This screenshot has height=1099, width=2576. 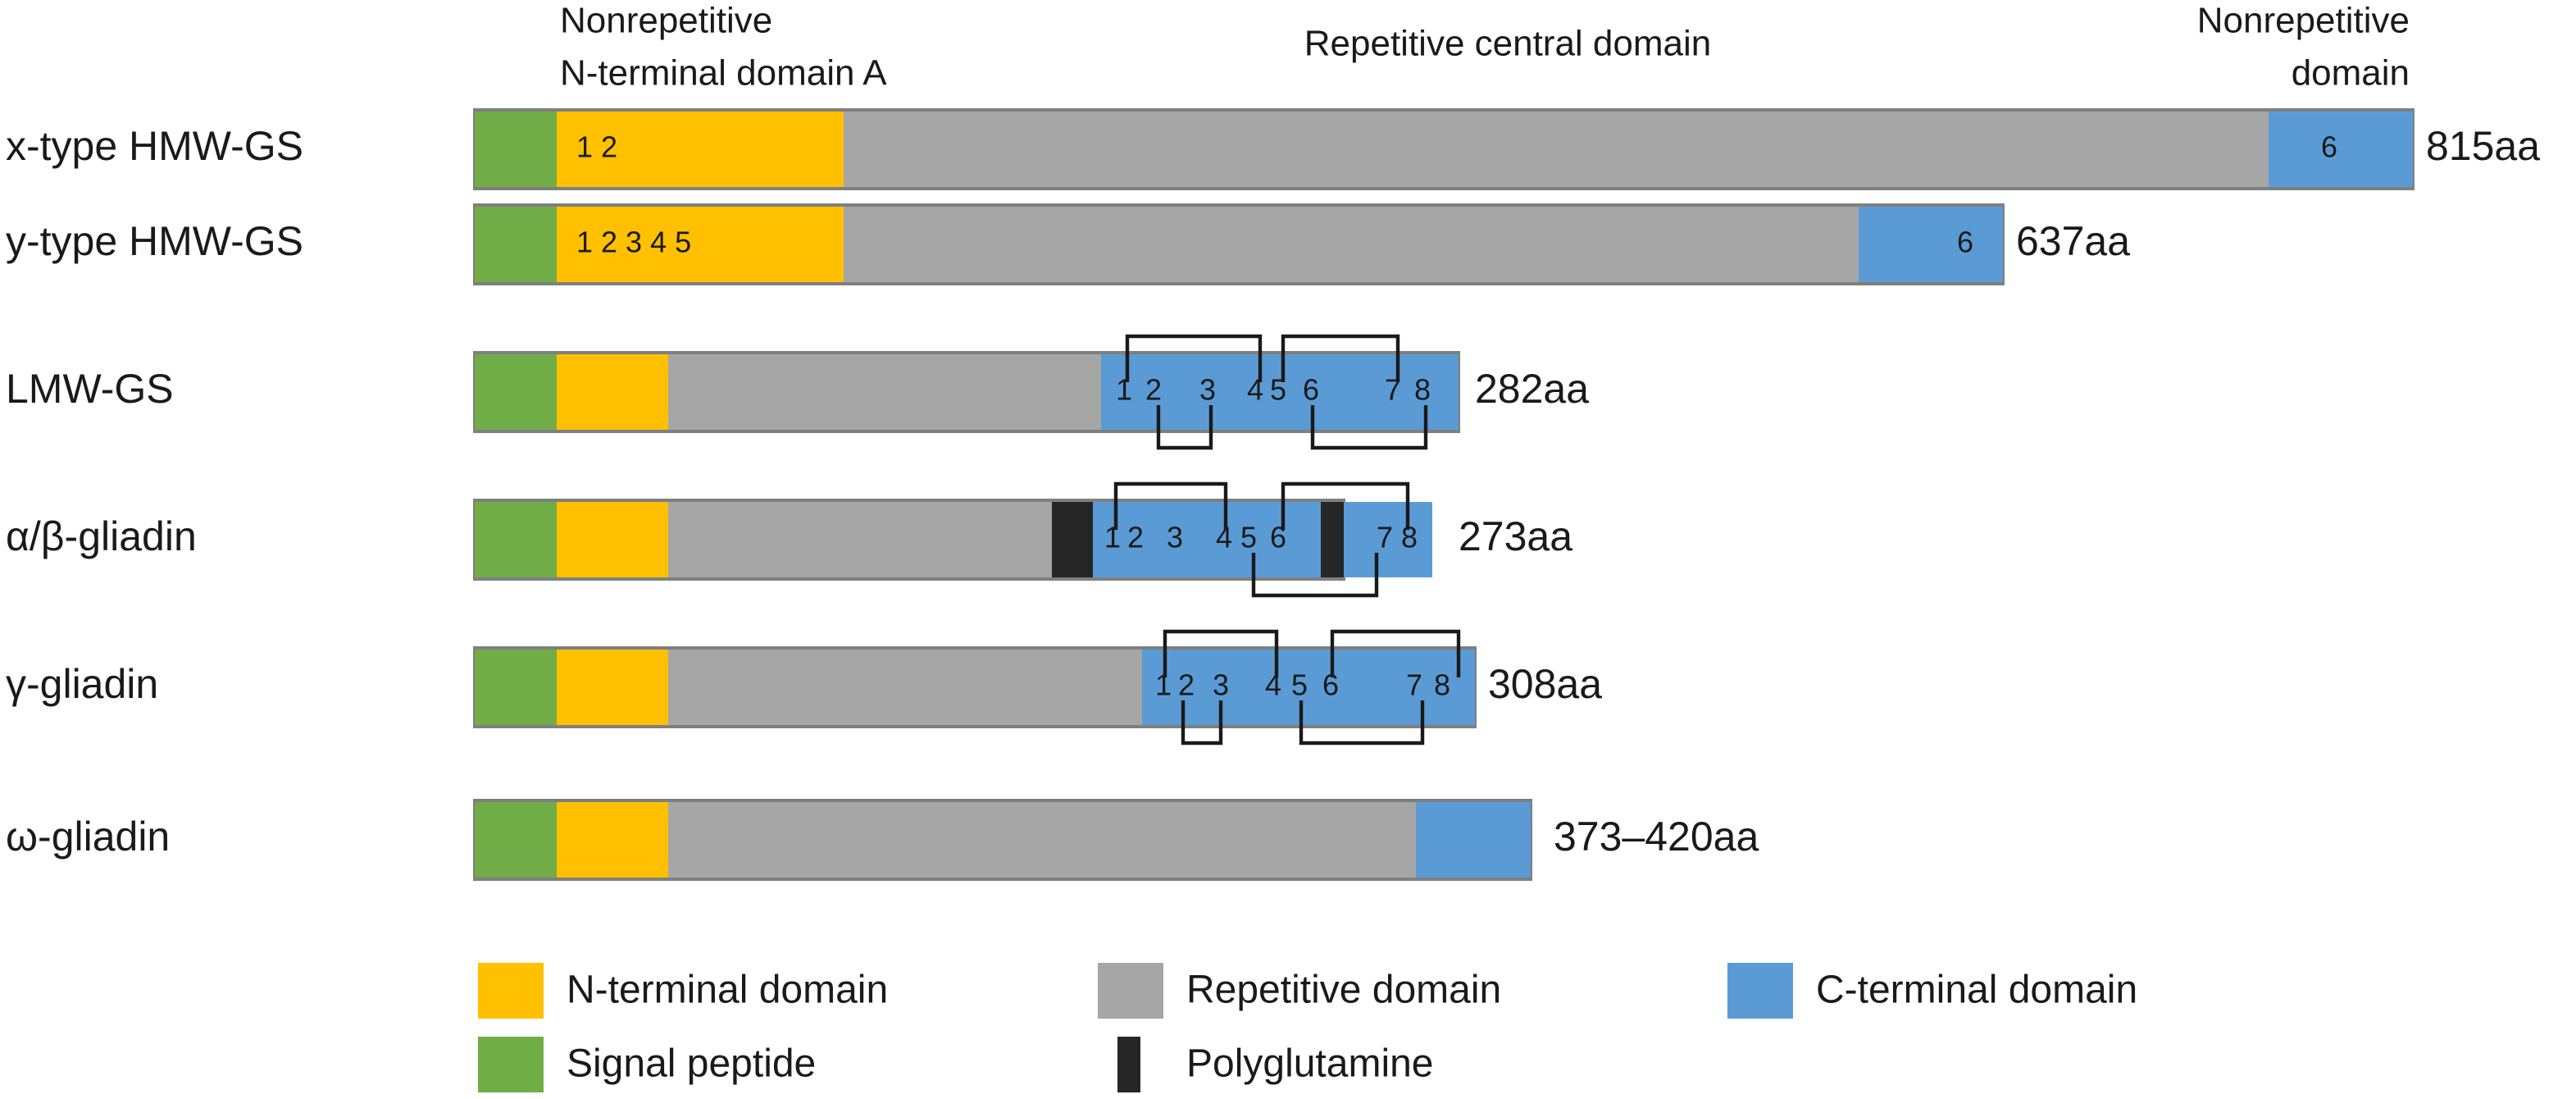 I want to click on legend-label: Polyglutamine, so click(x=1310, y=1064).